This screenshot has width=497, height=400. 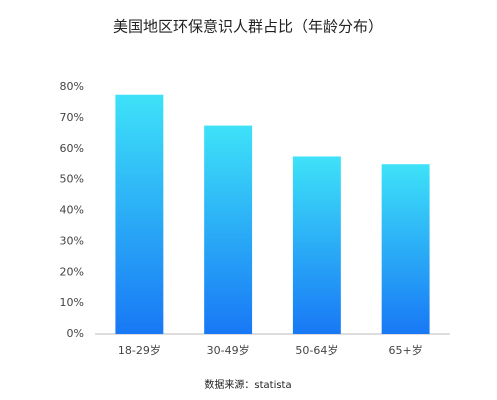 What do you see at coordinates (75, 333) in the screenshot?
I see `y-tick-label: 0%` at bounding box center [75, 333].